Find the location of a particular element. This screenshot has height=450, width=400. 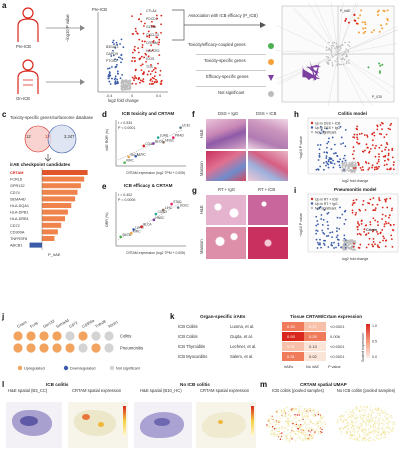

category-efficacy: Efficacy-specific genes is located at coordinates (235, 79).